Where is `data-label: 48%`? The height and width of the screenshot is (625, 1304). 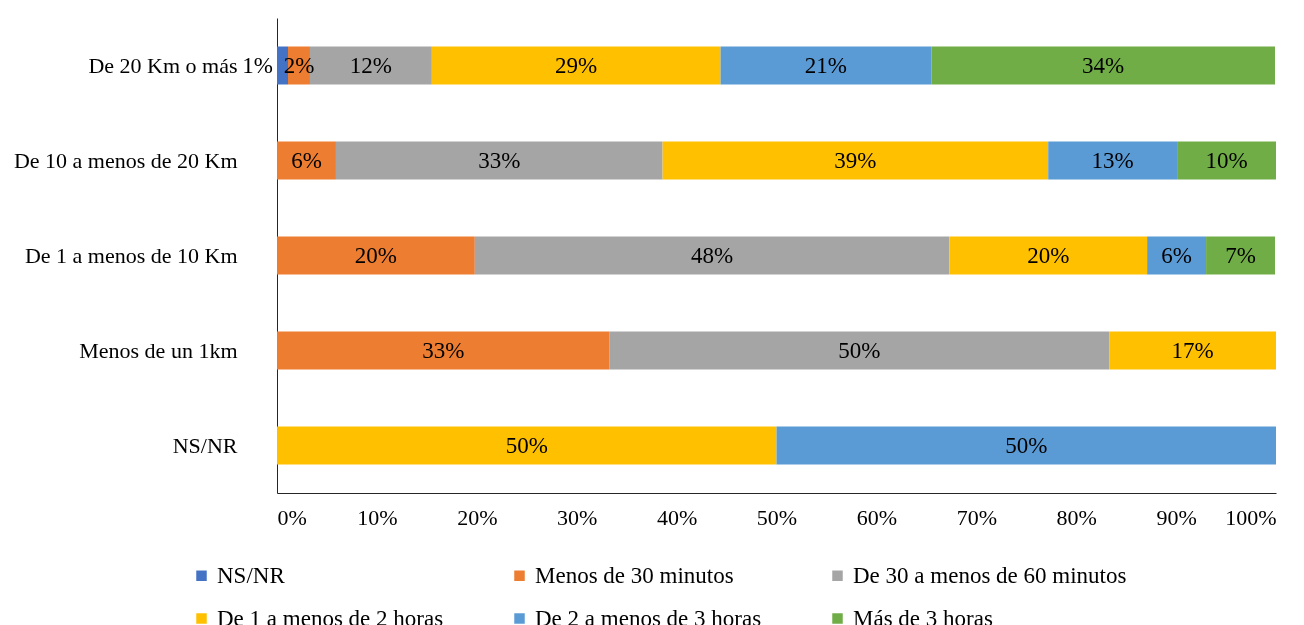 data-label: 48% is located at coordinates (712, 255).